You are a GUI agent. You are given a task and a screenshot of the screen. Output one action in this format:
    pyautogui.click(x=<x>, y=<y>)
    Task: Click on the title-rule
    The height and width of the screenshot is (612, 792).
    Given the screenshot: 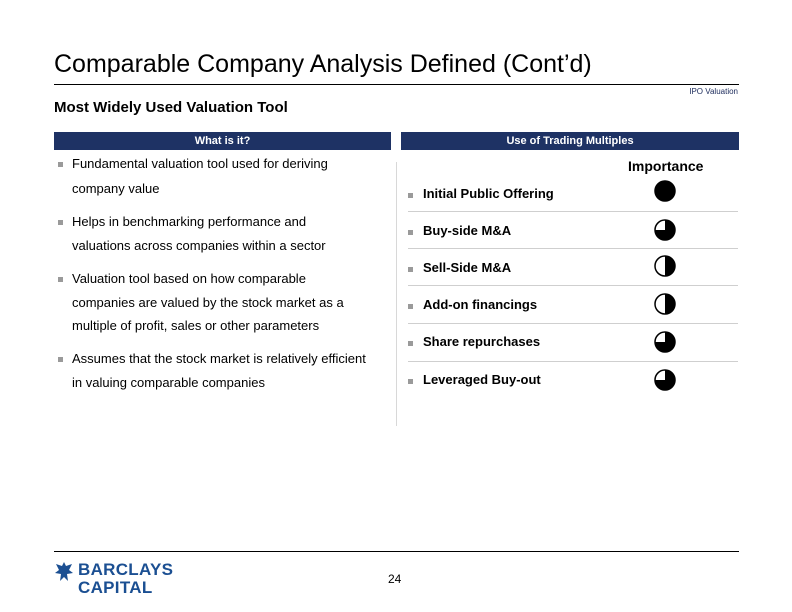 What is the action you would take?
    pyautogui.click(x=396, y=84)
    